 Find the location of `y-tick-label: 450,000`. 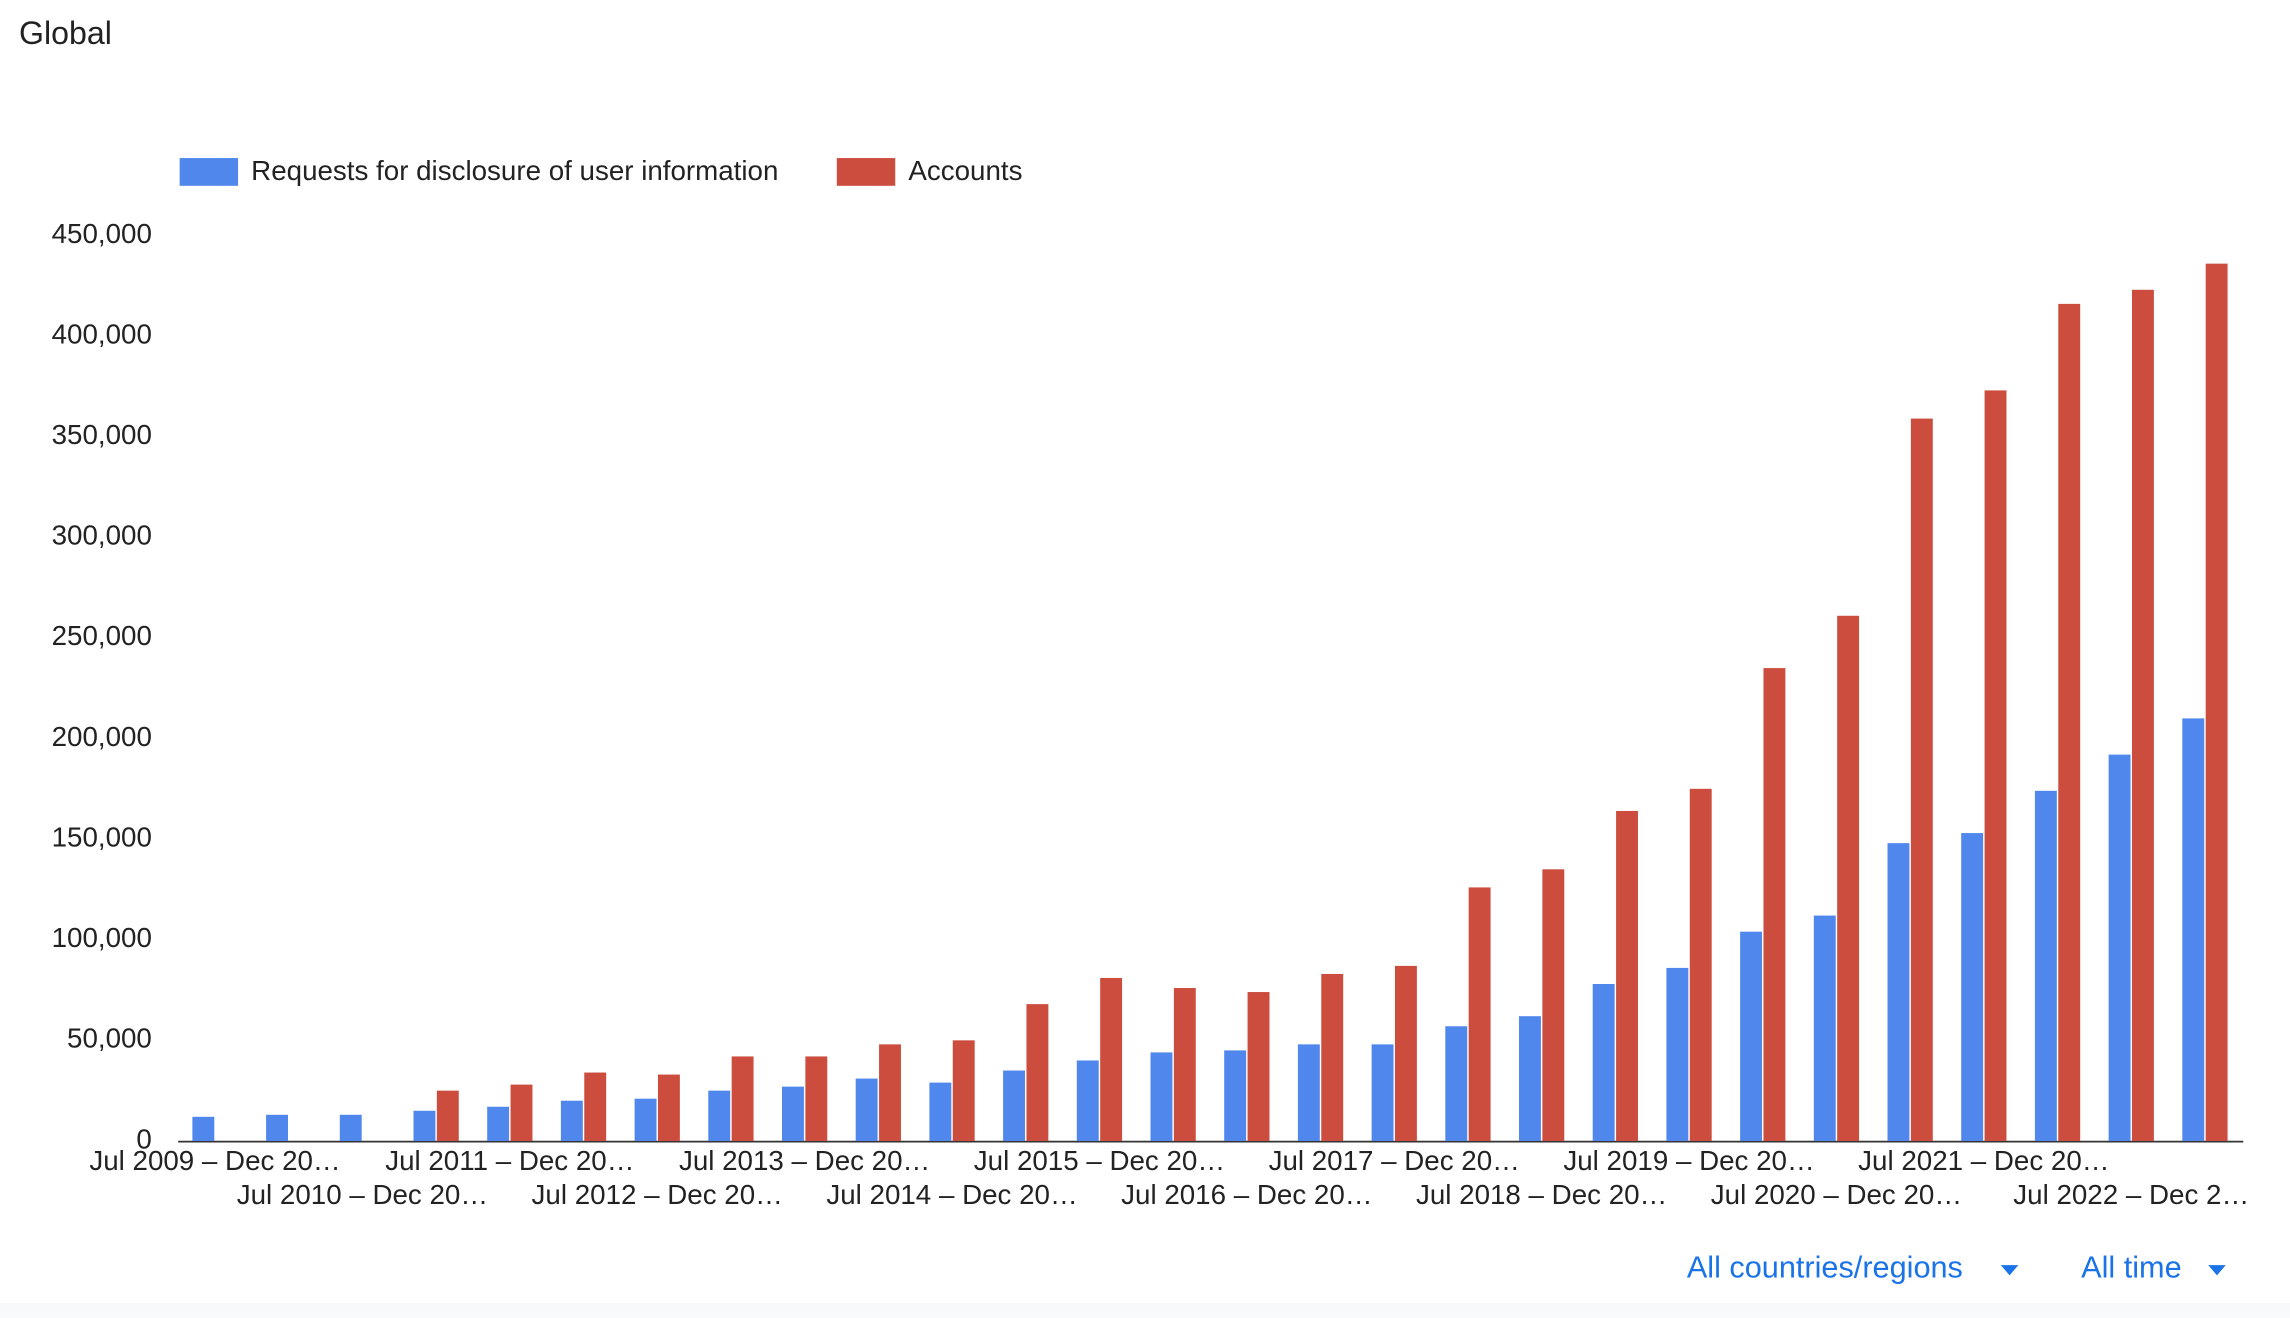

y-tick-label: 450,000 is located at coordinates (102, 233).